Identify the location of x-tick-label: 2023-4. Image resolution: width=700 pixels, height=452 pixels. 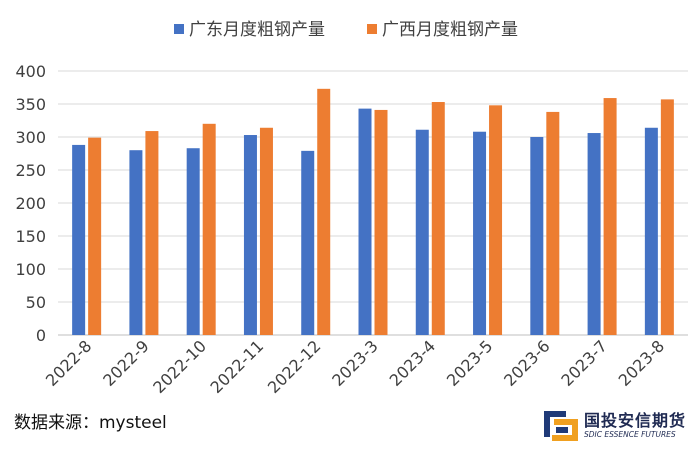
(413, 363).